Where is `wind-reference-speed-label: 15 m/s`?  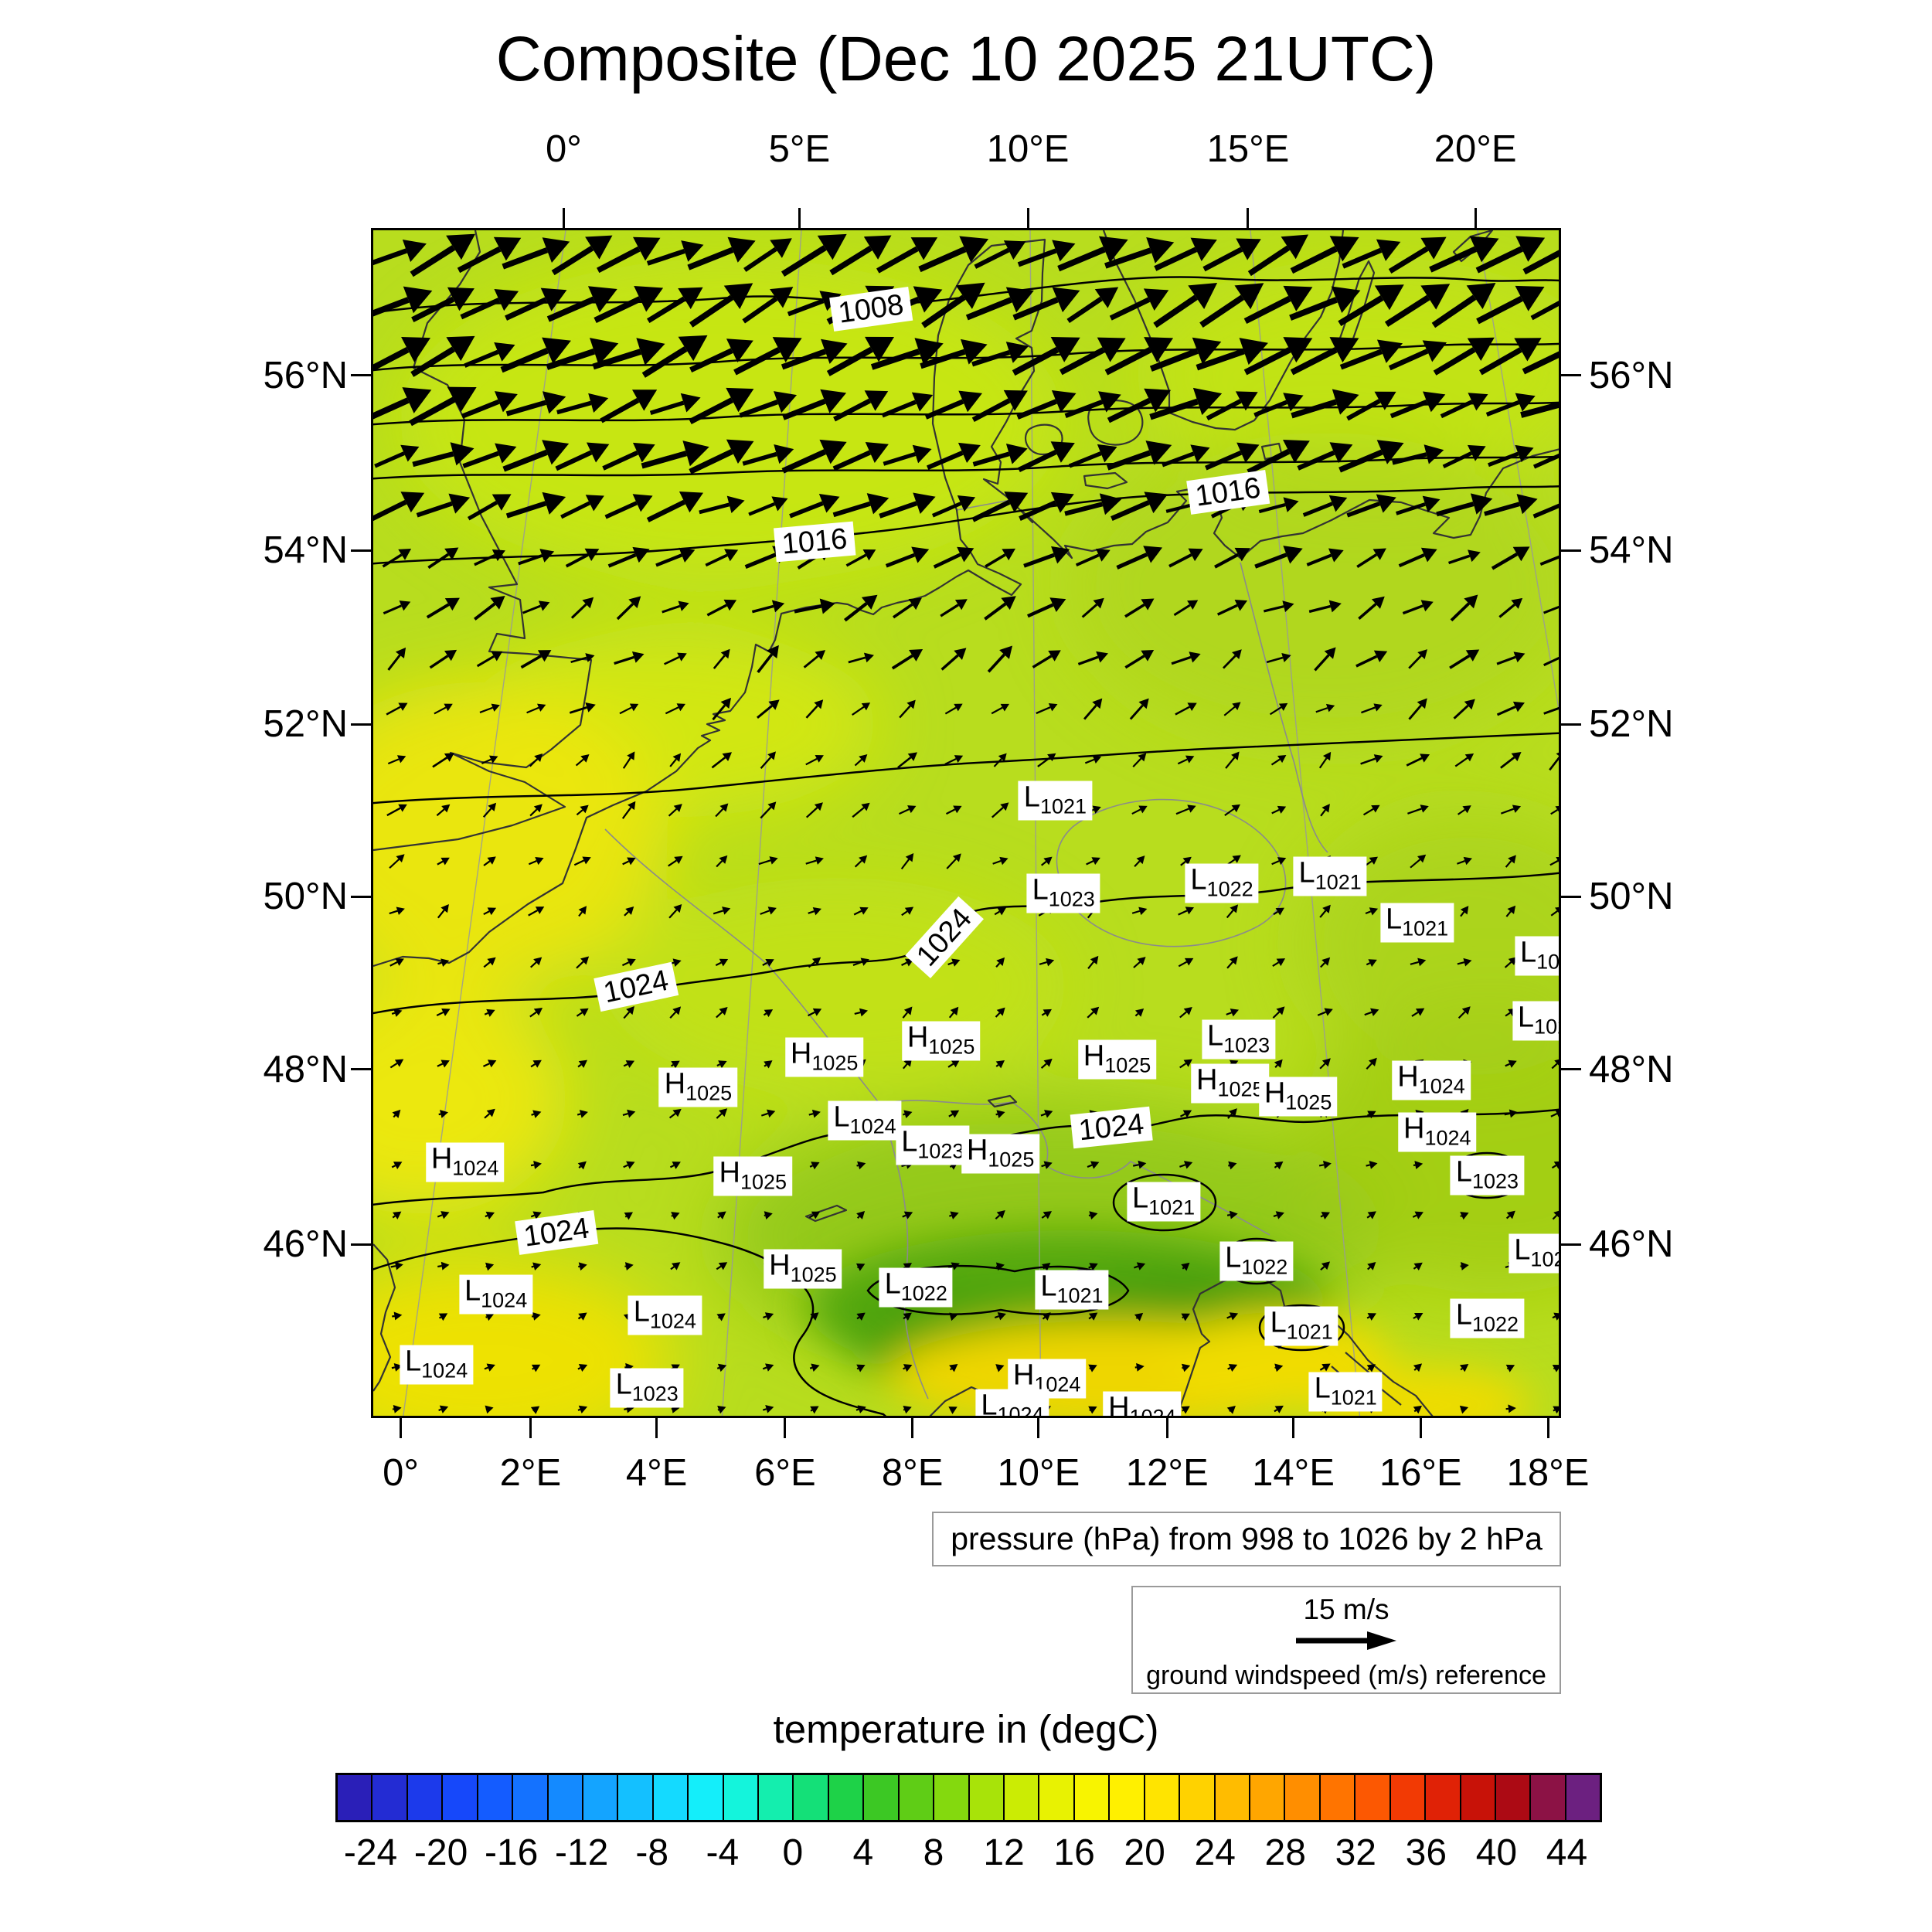 wind-reference-speed-label: 15 m/s is located at coordinates (1346, 1610).